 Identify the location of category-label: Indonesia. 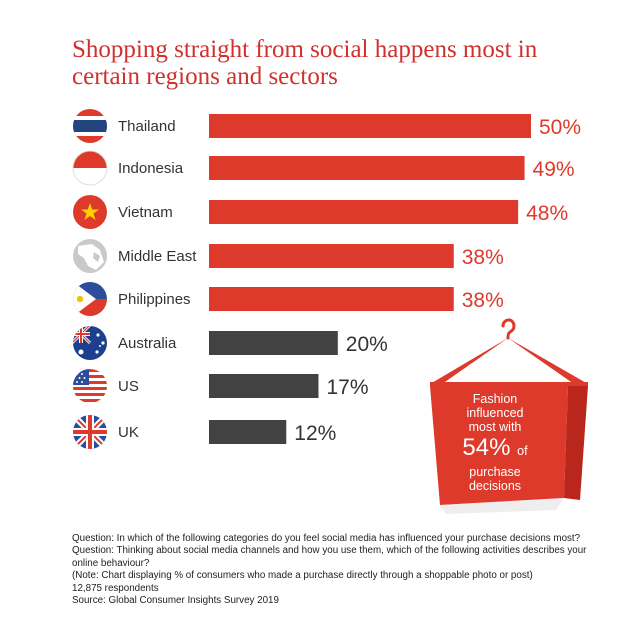
(151, 168).